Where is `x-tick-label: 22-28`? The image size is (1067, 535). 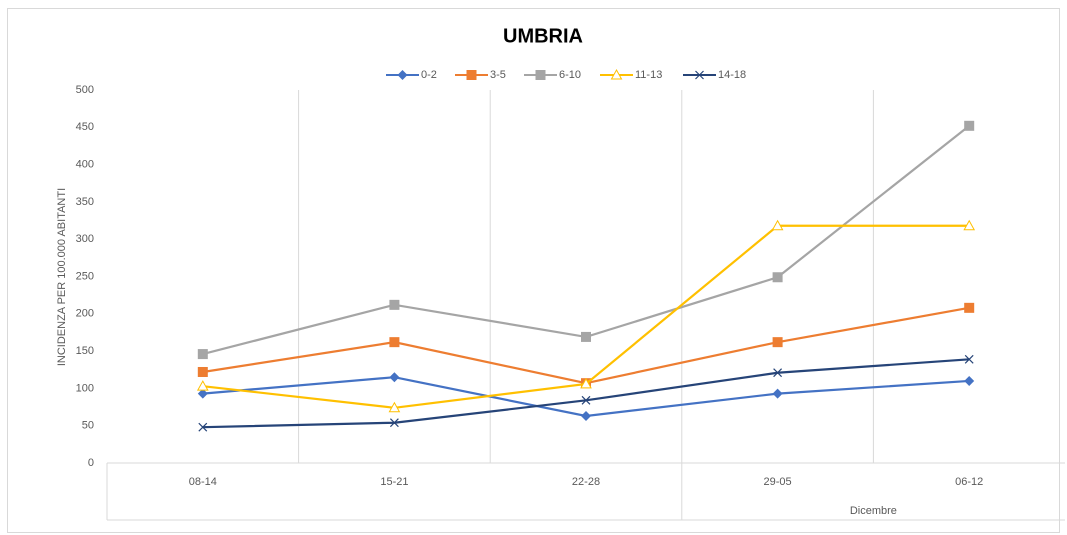
x-tick-label: 22-28 is located at coordinates (586, 482).